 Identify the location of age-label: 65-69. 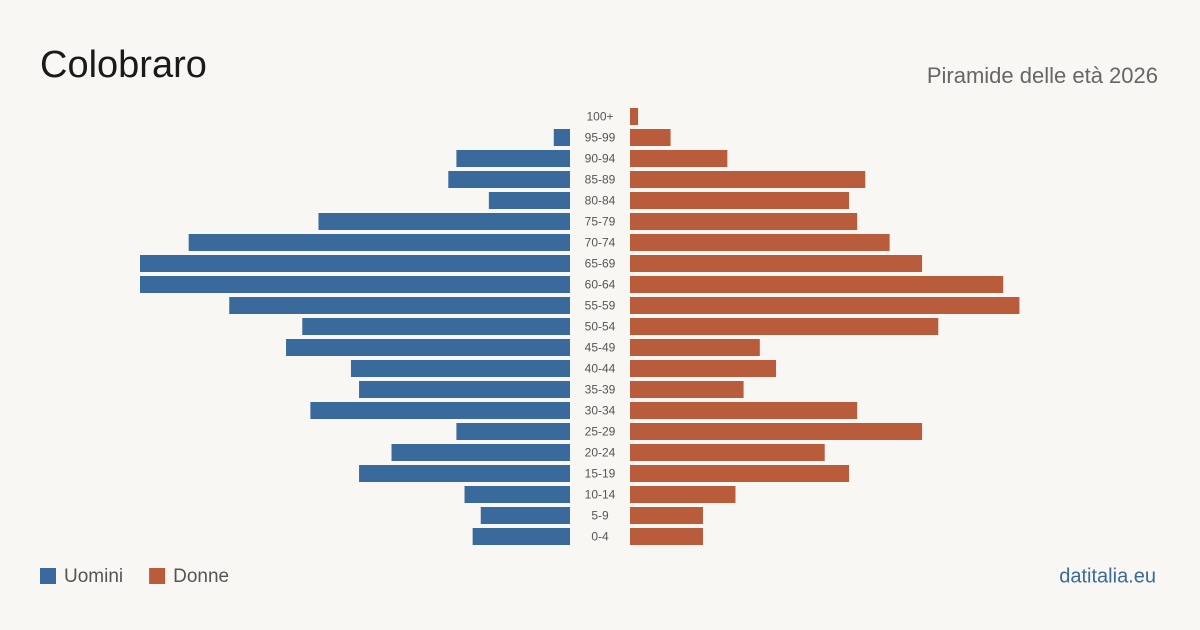
(600, 264).